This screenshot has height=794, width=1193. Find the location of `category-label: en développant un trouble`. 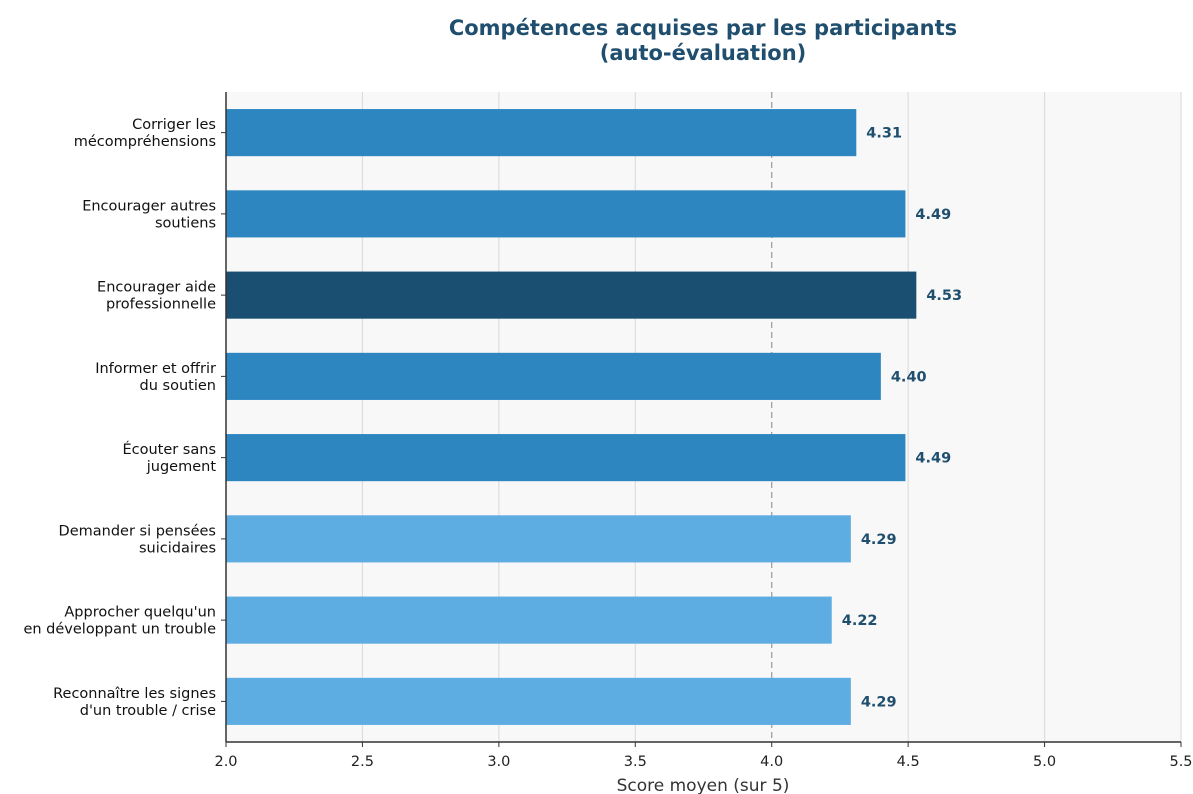

category-label: en développant un trouble is located at coordinates (119, 630).